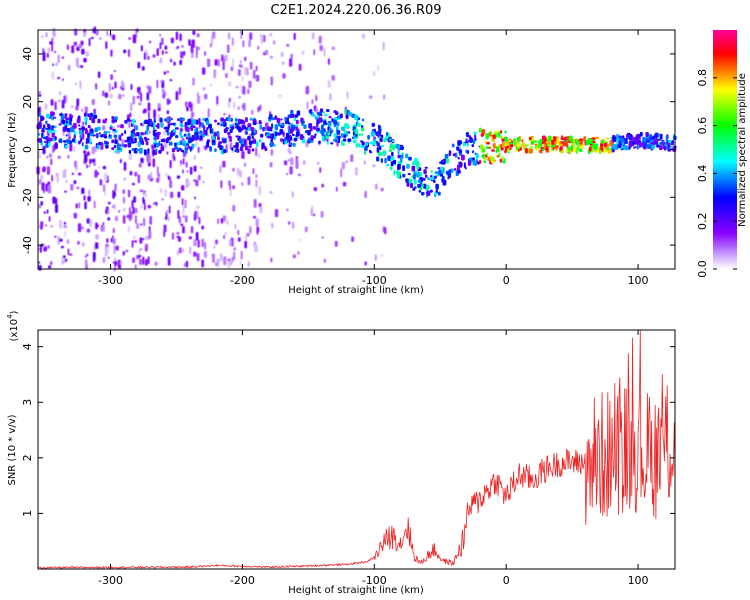 Image resolution: width=750 pixels, height=600 pixels. I want to click on spectrogram-ridge, so click(356, 153).